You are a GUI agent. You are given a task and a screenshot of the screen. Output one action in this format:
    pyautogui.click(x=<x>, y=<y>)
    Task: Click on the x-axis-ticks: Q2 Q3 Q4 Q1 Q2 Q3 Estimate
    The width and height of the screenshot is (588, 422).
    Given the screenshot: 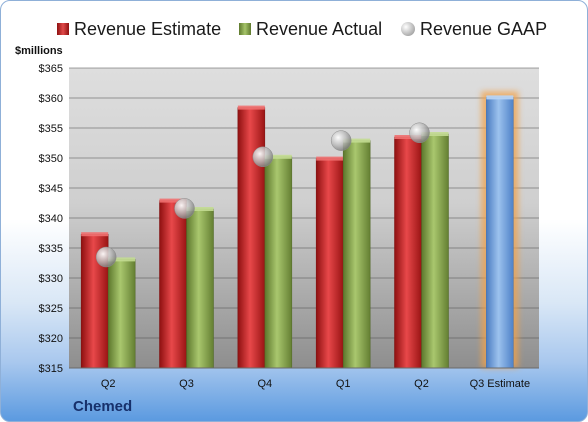 What is the action you would take?
    pyautogui.click(x=315, y=384)
    